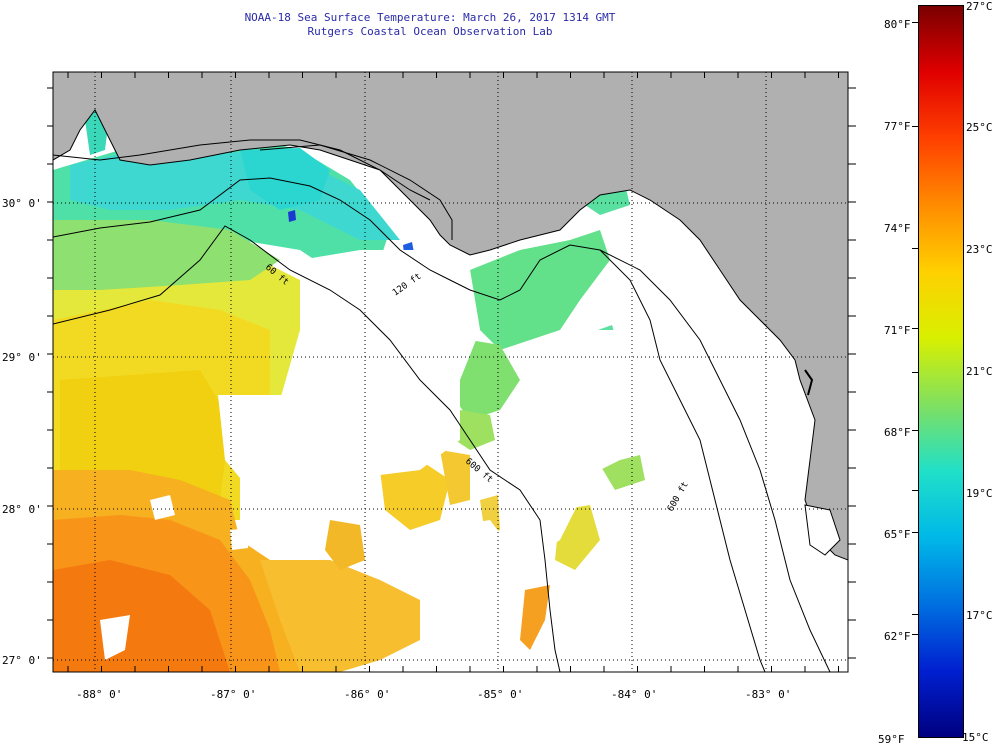 The height and width of the screenshot is (754, 1000). What do you see at coordinates (897, 432) in the screenshot?
I see `colorbar-f-68: 68°F` at bounding box center [897, 432].